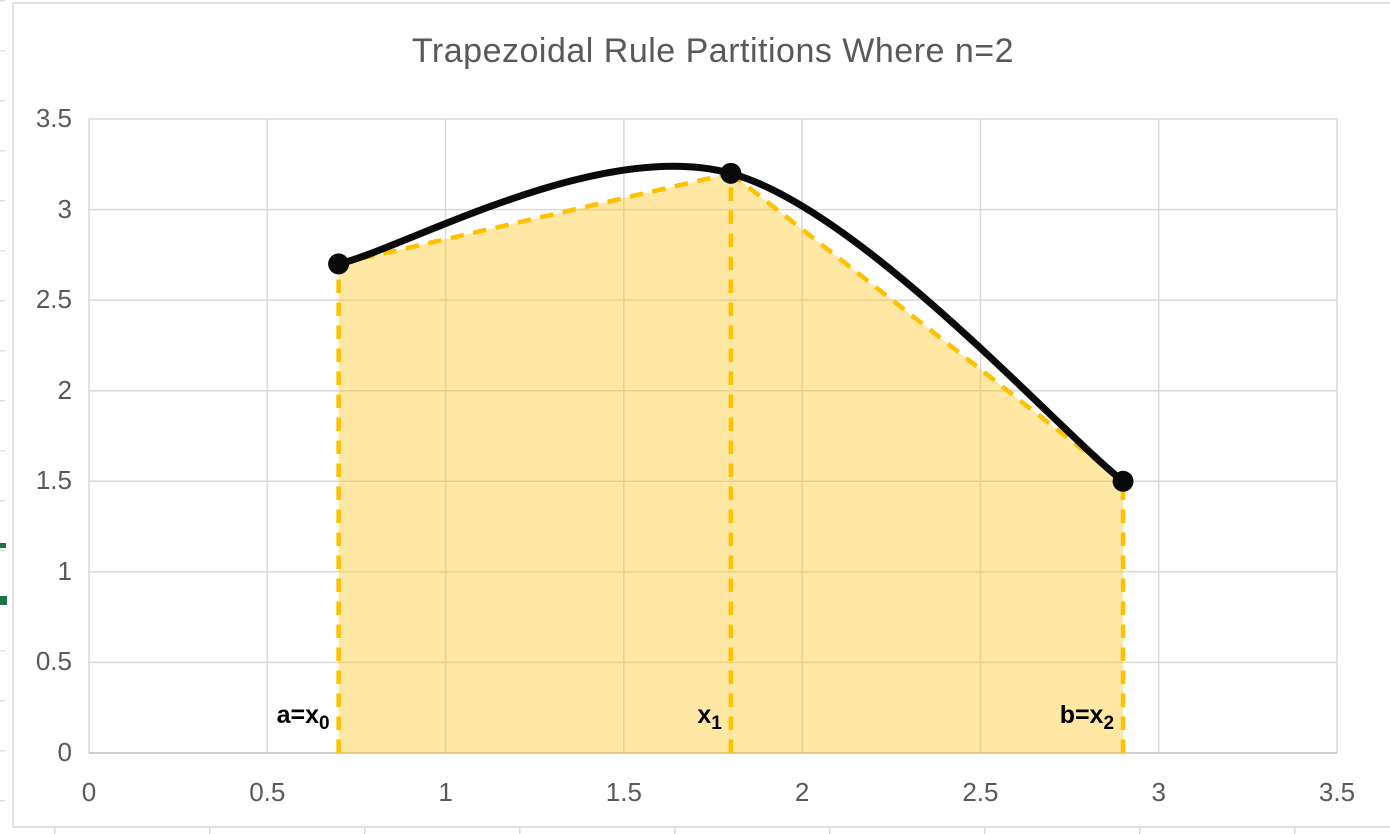  I want to click on partition-label-subscript: 0, so click(324, 723).